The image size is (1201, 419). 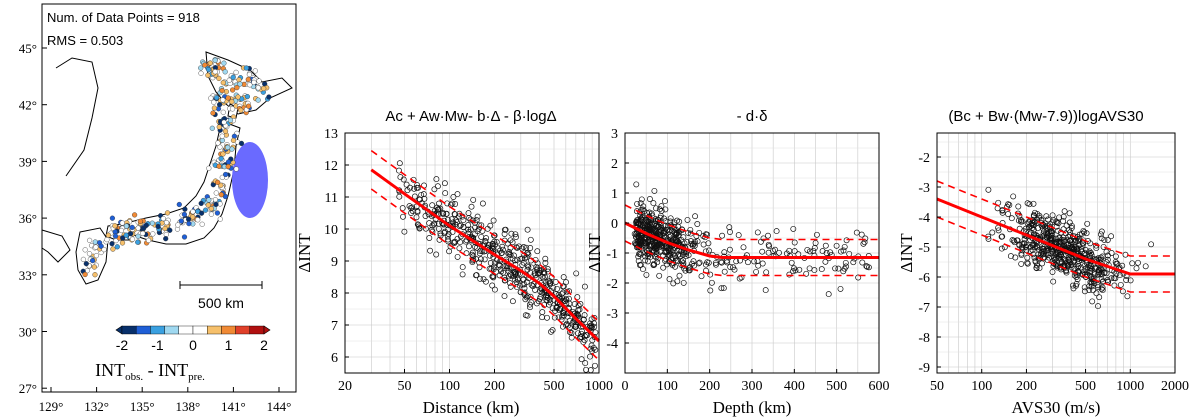 I want to click on coastline, so click(x=56, y=246).